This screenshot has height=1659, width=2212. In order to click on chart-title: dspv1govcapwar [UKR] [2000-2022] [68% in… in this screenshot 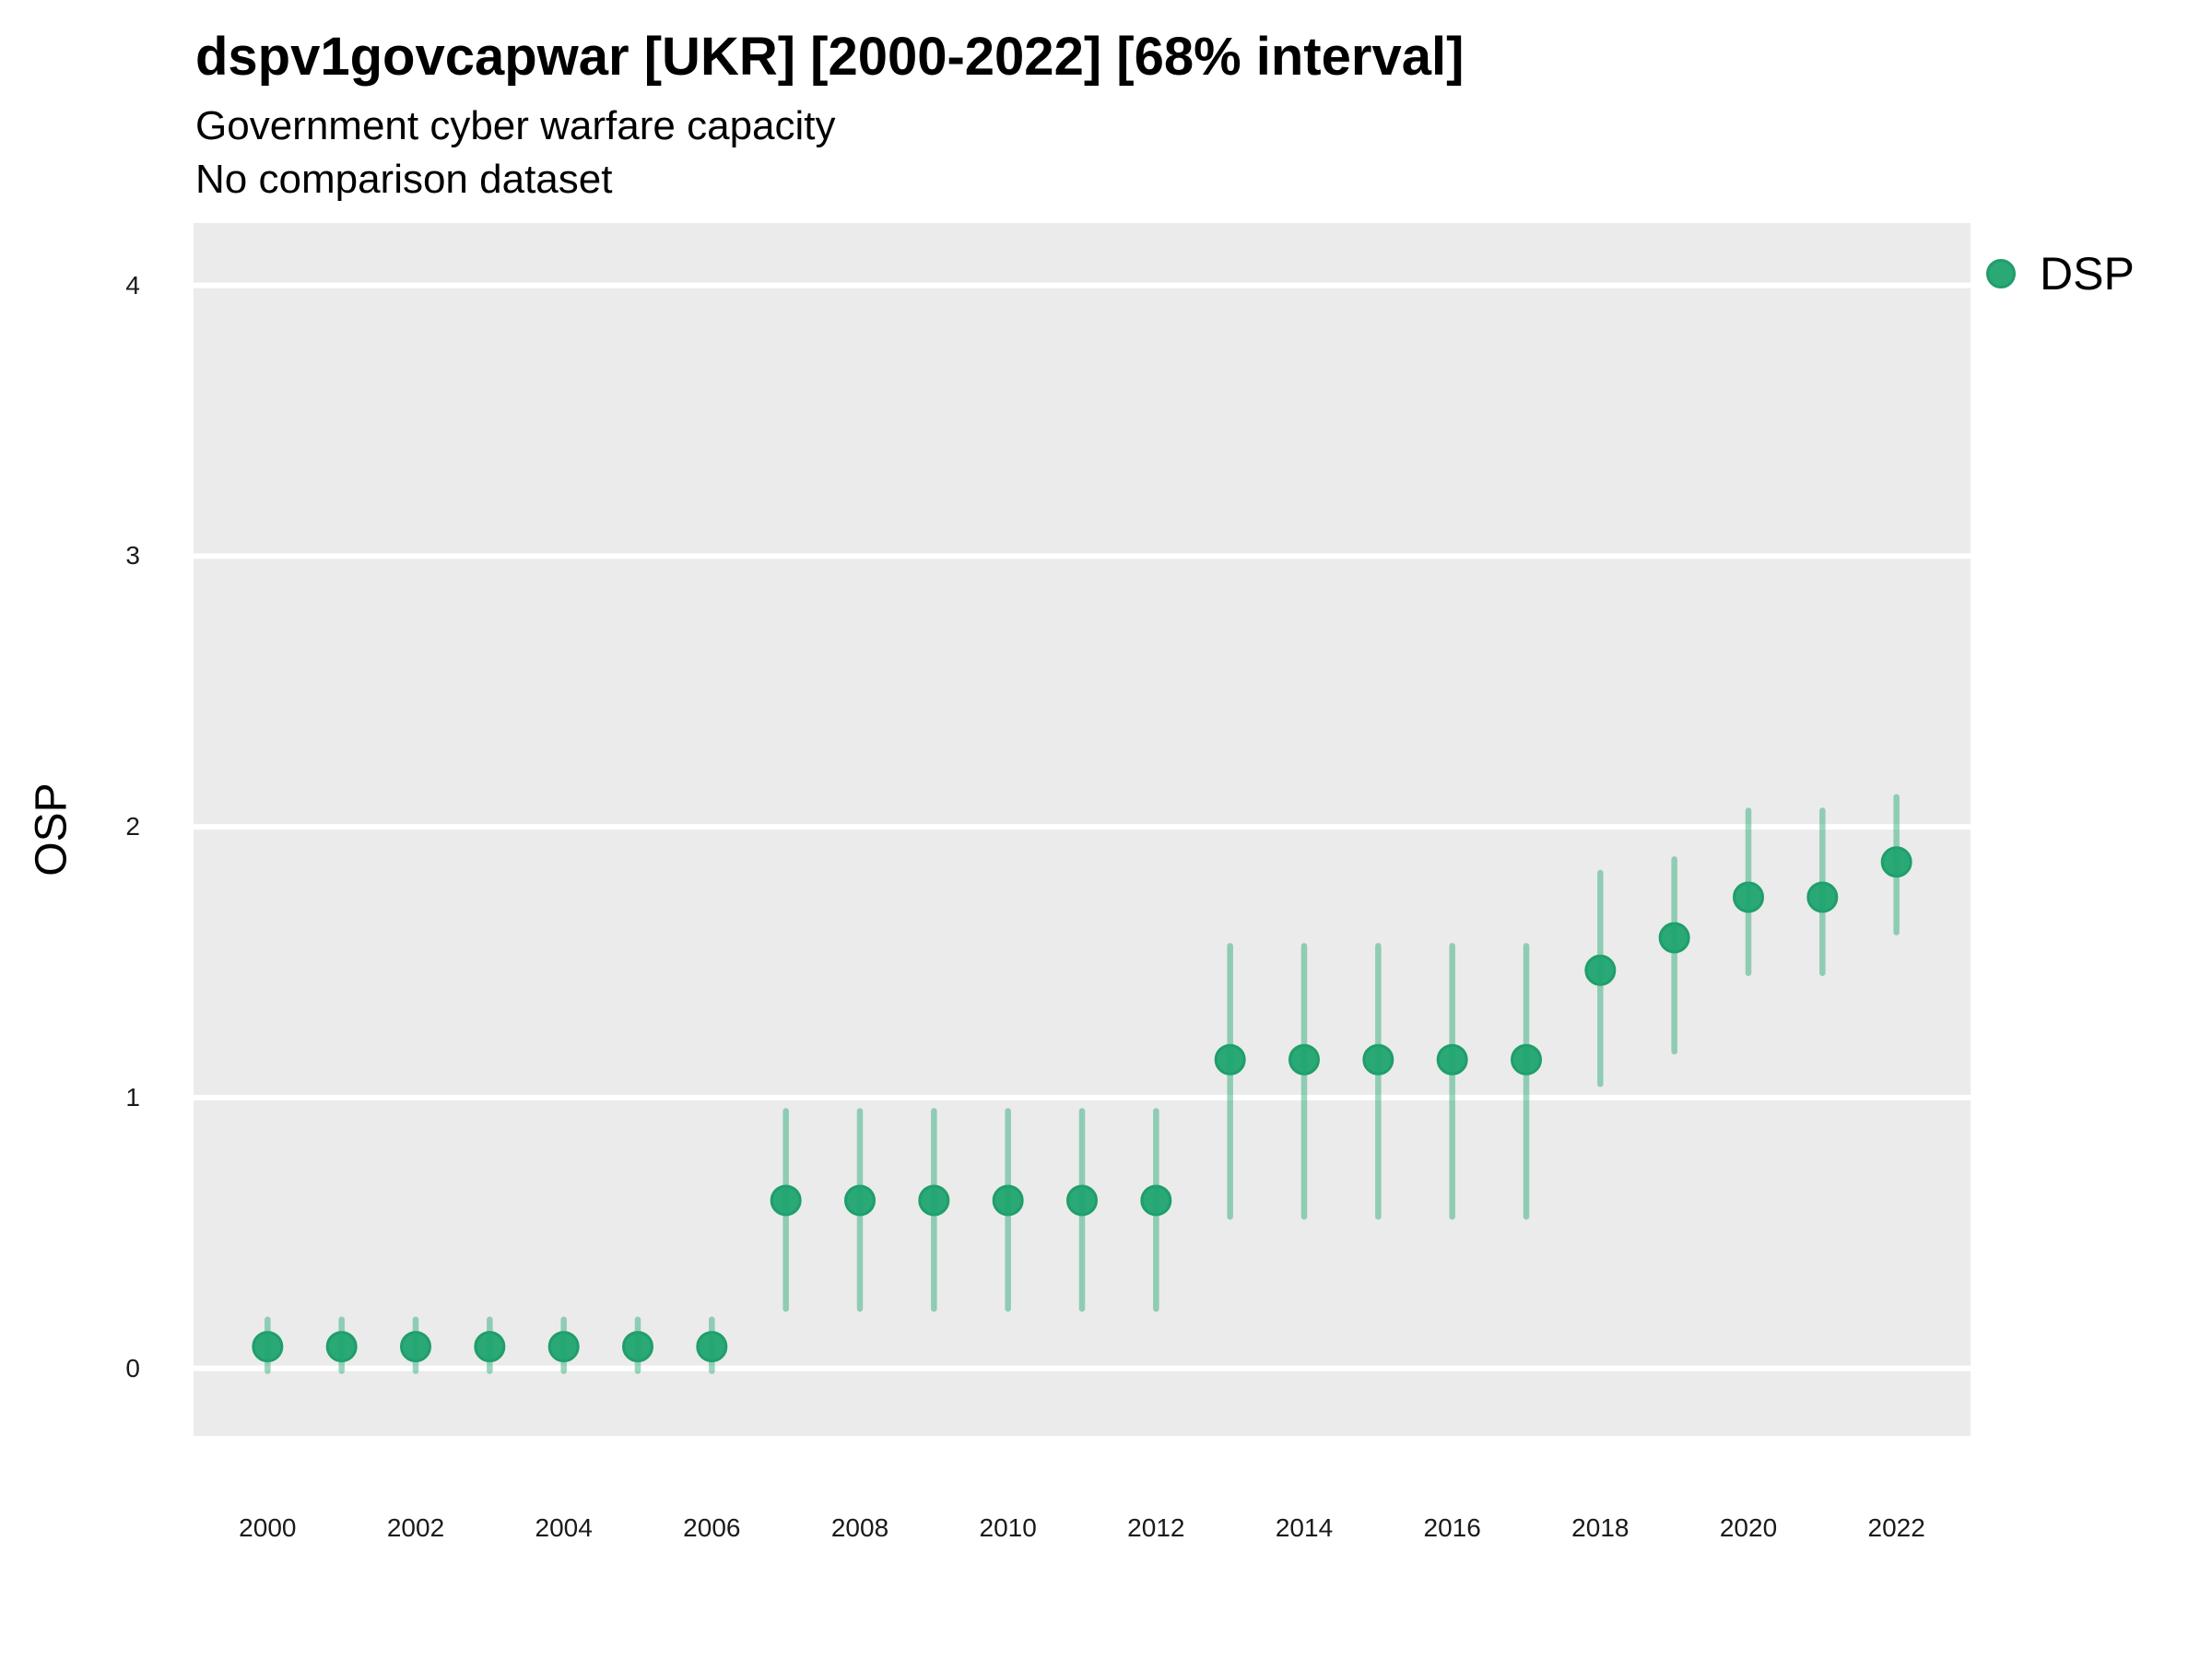, I will do `click(830, 57)`.